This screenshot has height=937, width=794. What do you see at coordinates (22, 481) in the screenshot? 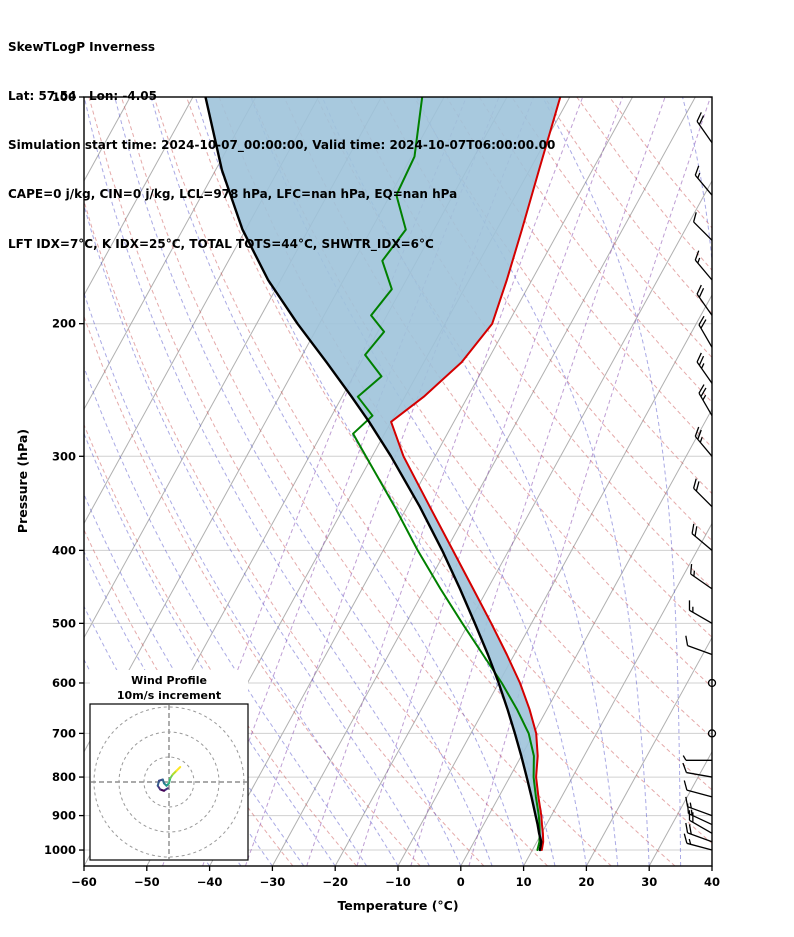
I see `y-axis-title: Pressure (hPa)` at bounding box center [22, 481].